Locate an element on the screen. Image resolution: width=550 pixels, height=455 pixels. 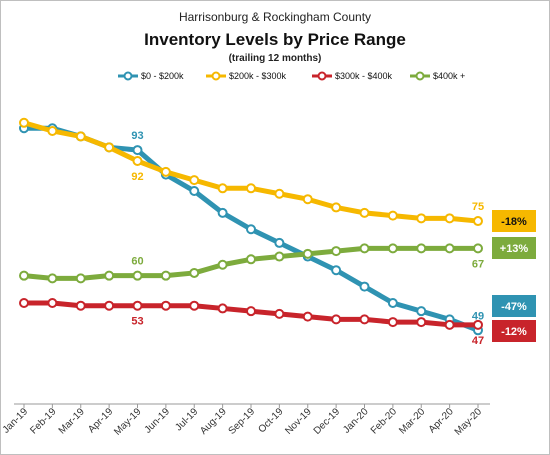
chart-supertitle: Harrisonburg & Rockingham County is located at coordinates (275, 17).